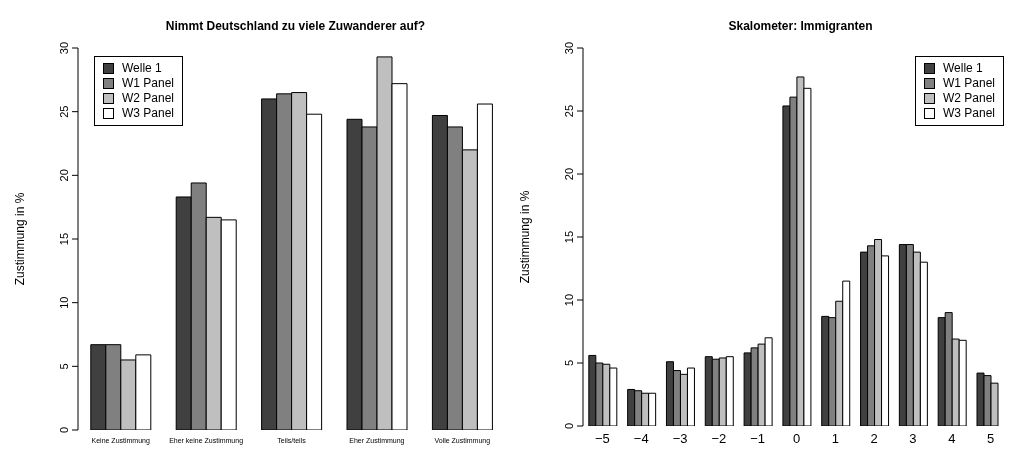  What do you see at coordinates (680, 439) in the screenshot?
I see `x-tick-label: −3` at bounding box center [680, 439].